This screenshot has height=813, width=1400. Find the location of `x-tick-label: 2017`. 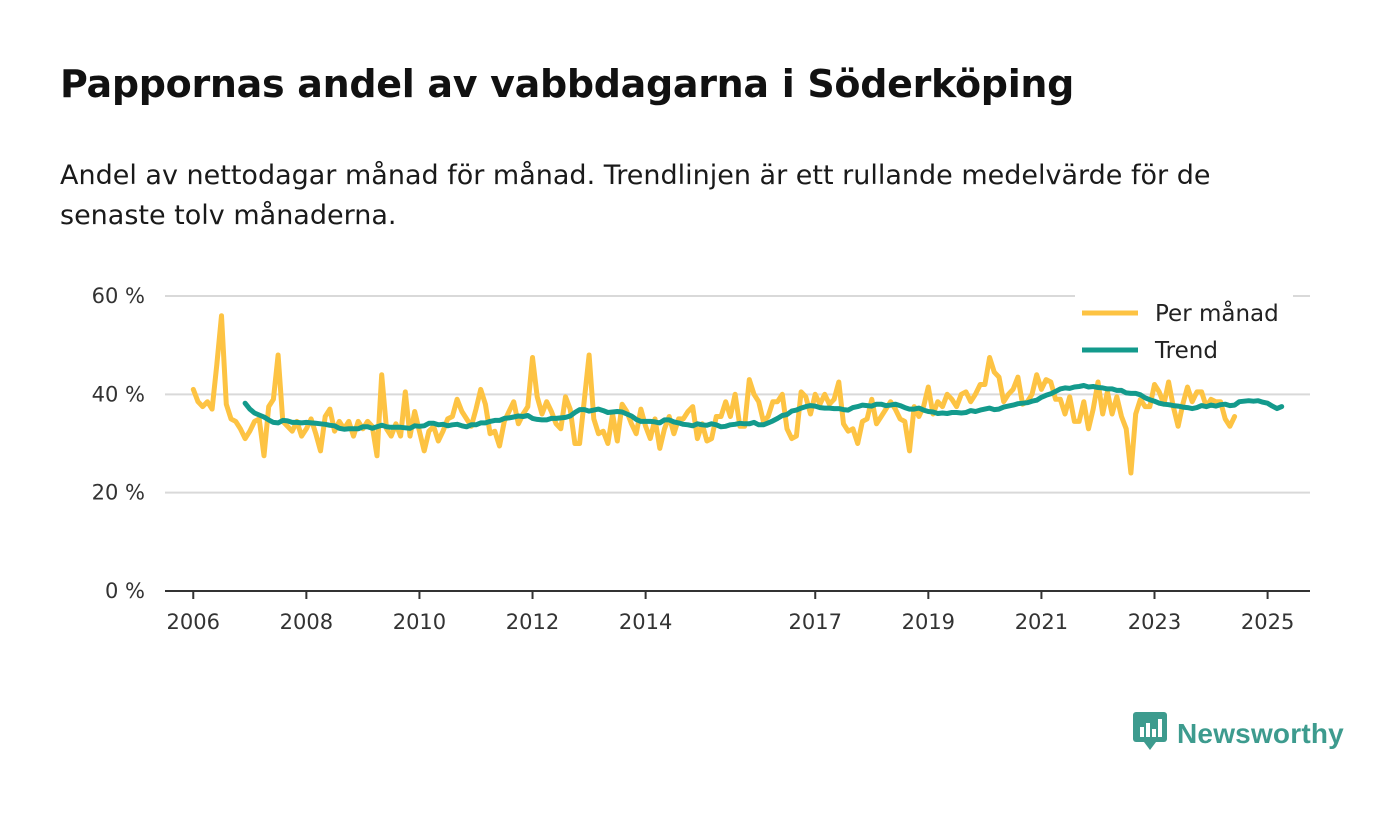

x-tick-label: 2017 is located at coordinates (815, 622).